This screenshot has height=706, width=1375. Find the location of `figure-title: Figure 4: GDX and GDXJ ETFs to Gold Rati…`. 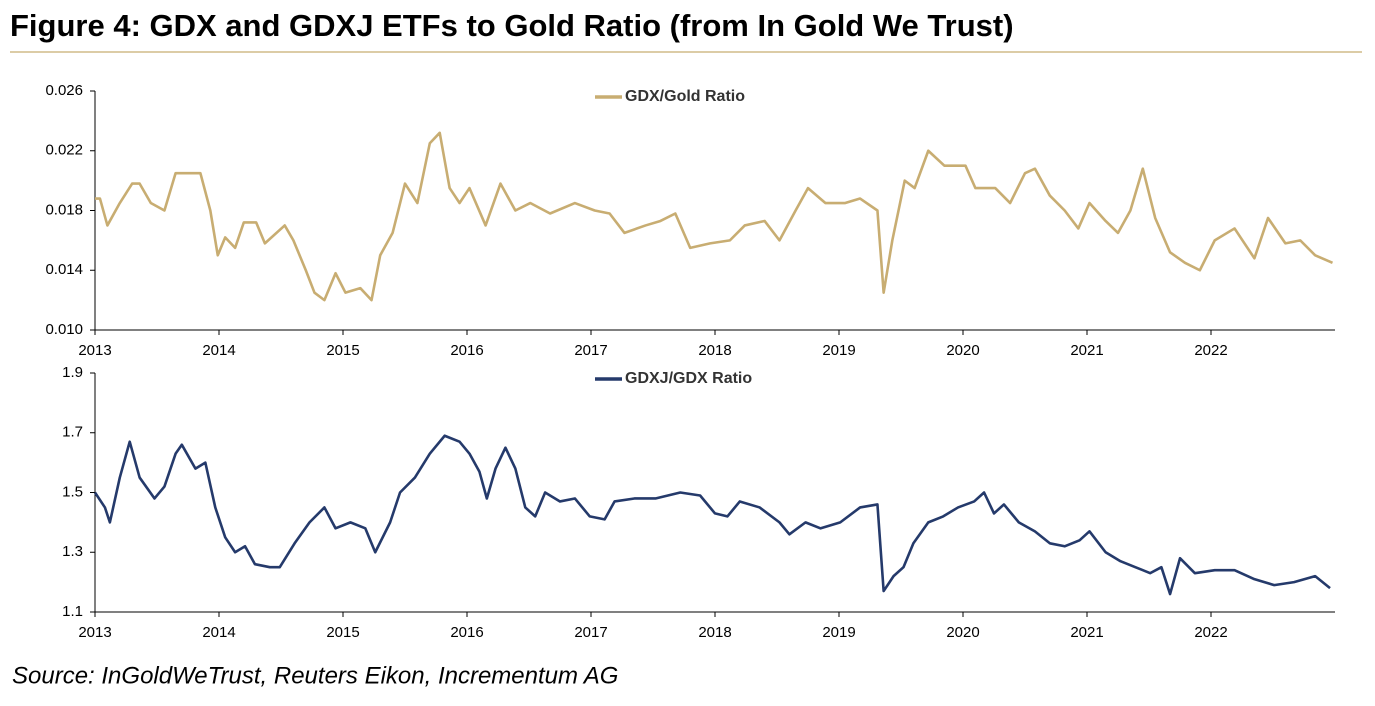

figure-title: Figure 4: GDX and GDXJ ETFs to Gold Rati… is located at coordinates (512, 25).